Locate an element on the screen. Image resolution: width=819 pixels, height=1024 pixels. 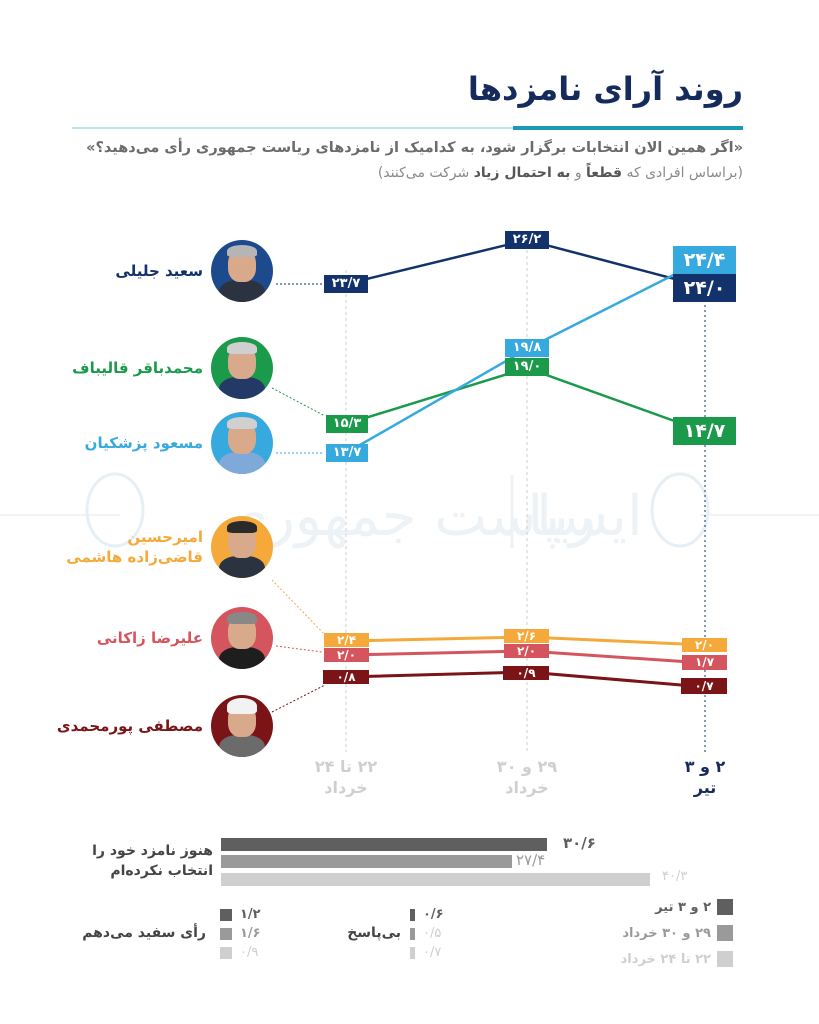
candidate-zakani: علیرضا زاکانی is located at coordinates (185, 638).